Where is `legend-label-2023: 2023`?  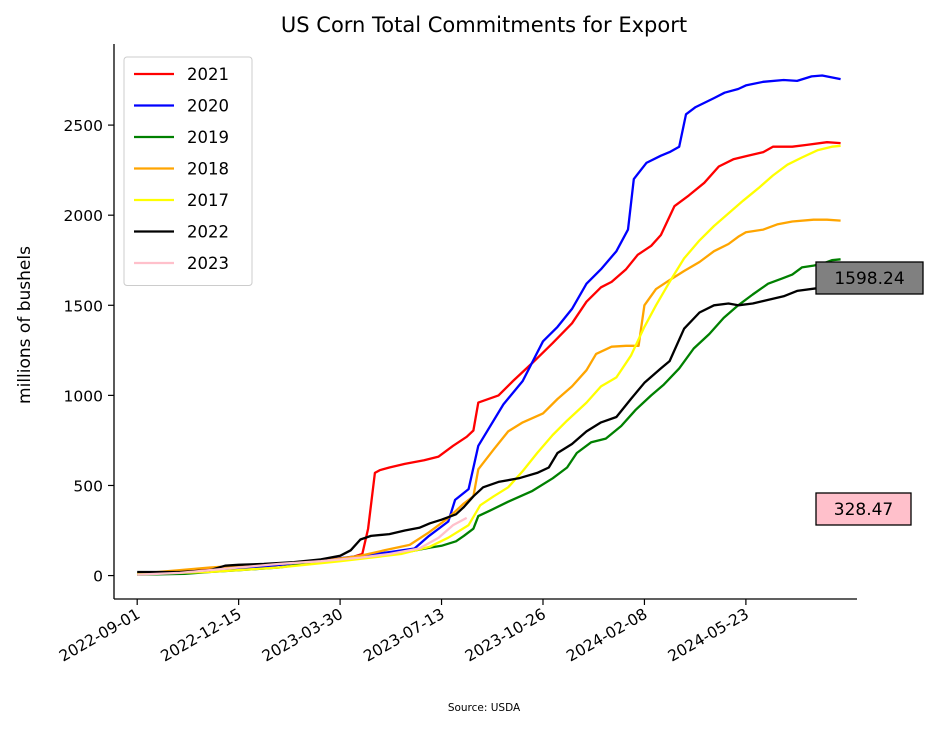 legend-label-2023: 2023 is located at coordinates (208, 263).